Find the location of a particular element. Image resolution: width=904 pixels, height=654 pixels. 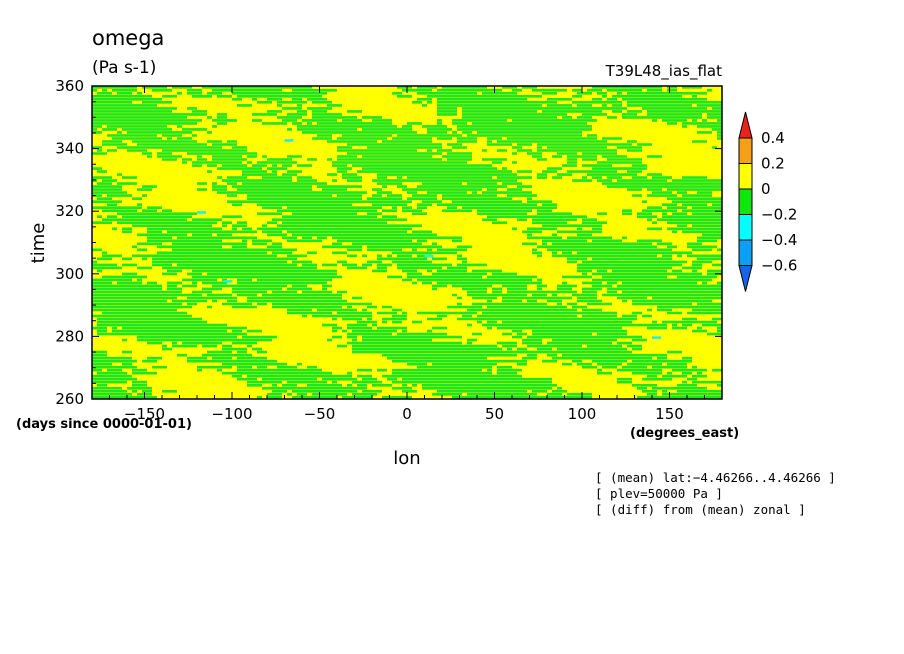

y-tick-label: 360 is located at coordinates (69, 86).